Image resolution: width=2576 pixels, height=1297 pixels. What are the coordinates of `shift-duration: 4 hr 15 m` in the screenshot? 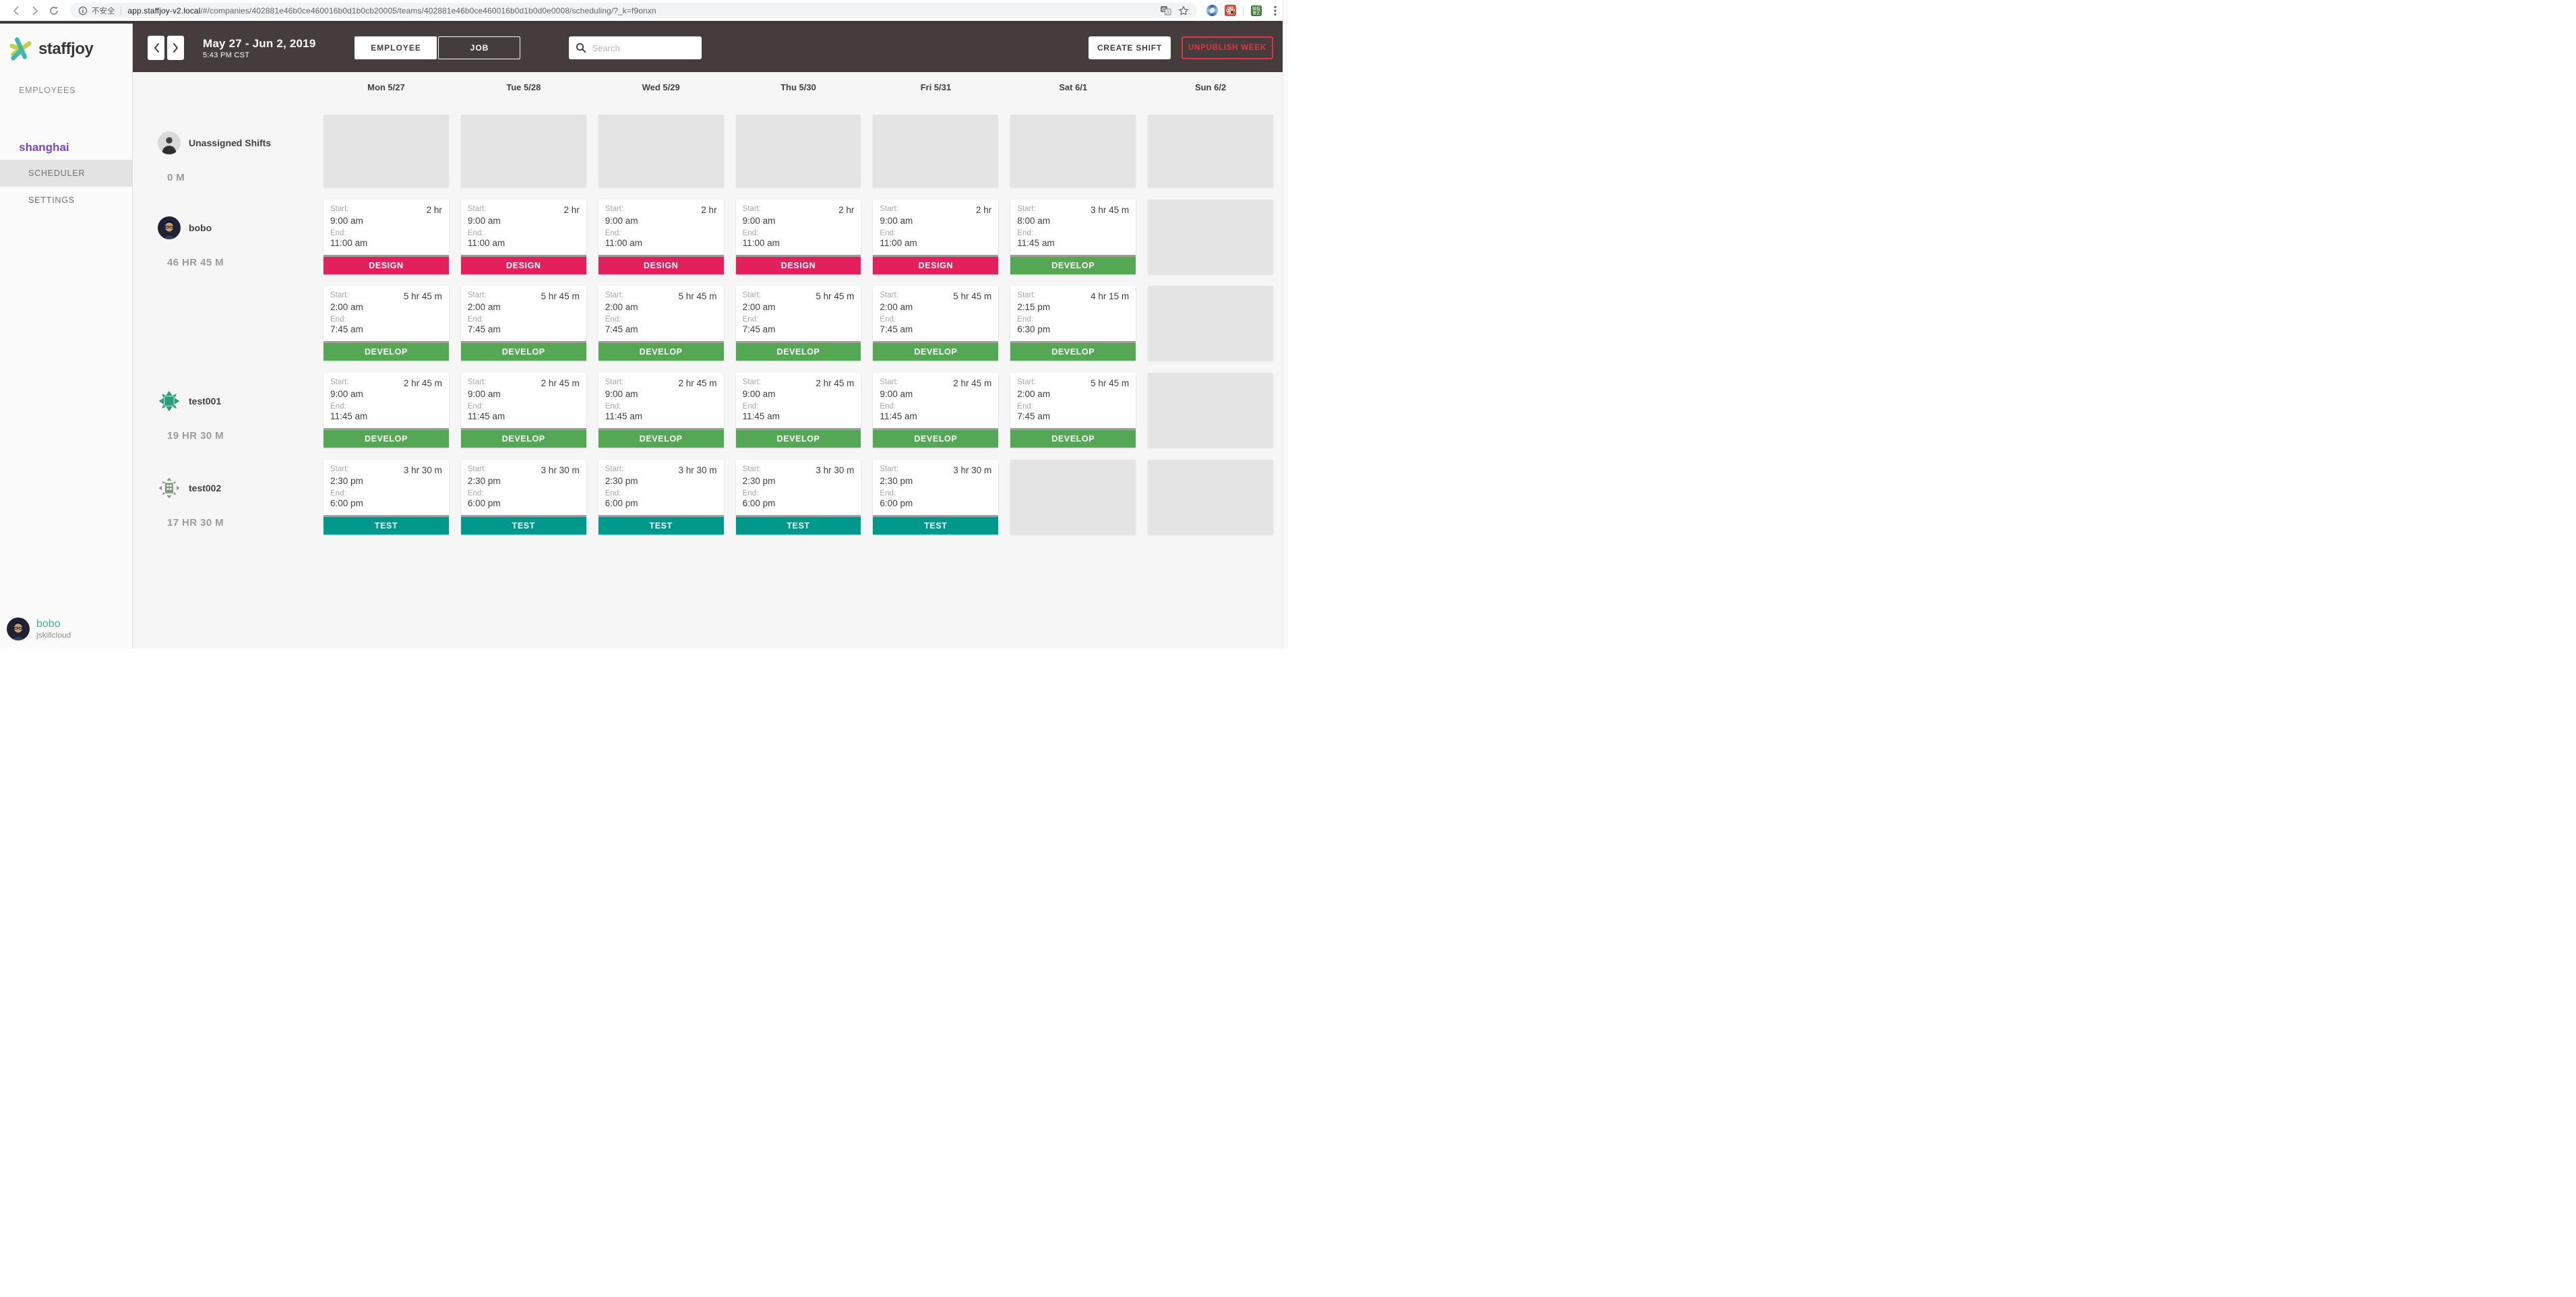 It's located at (1111, 296).